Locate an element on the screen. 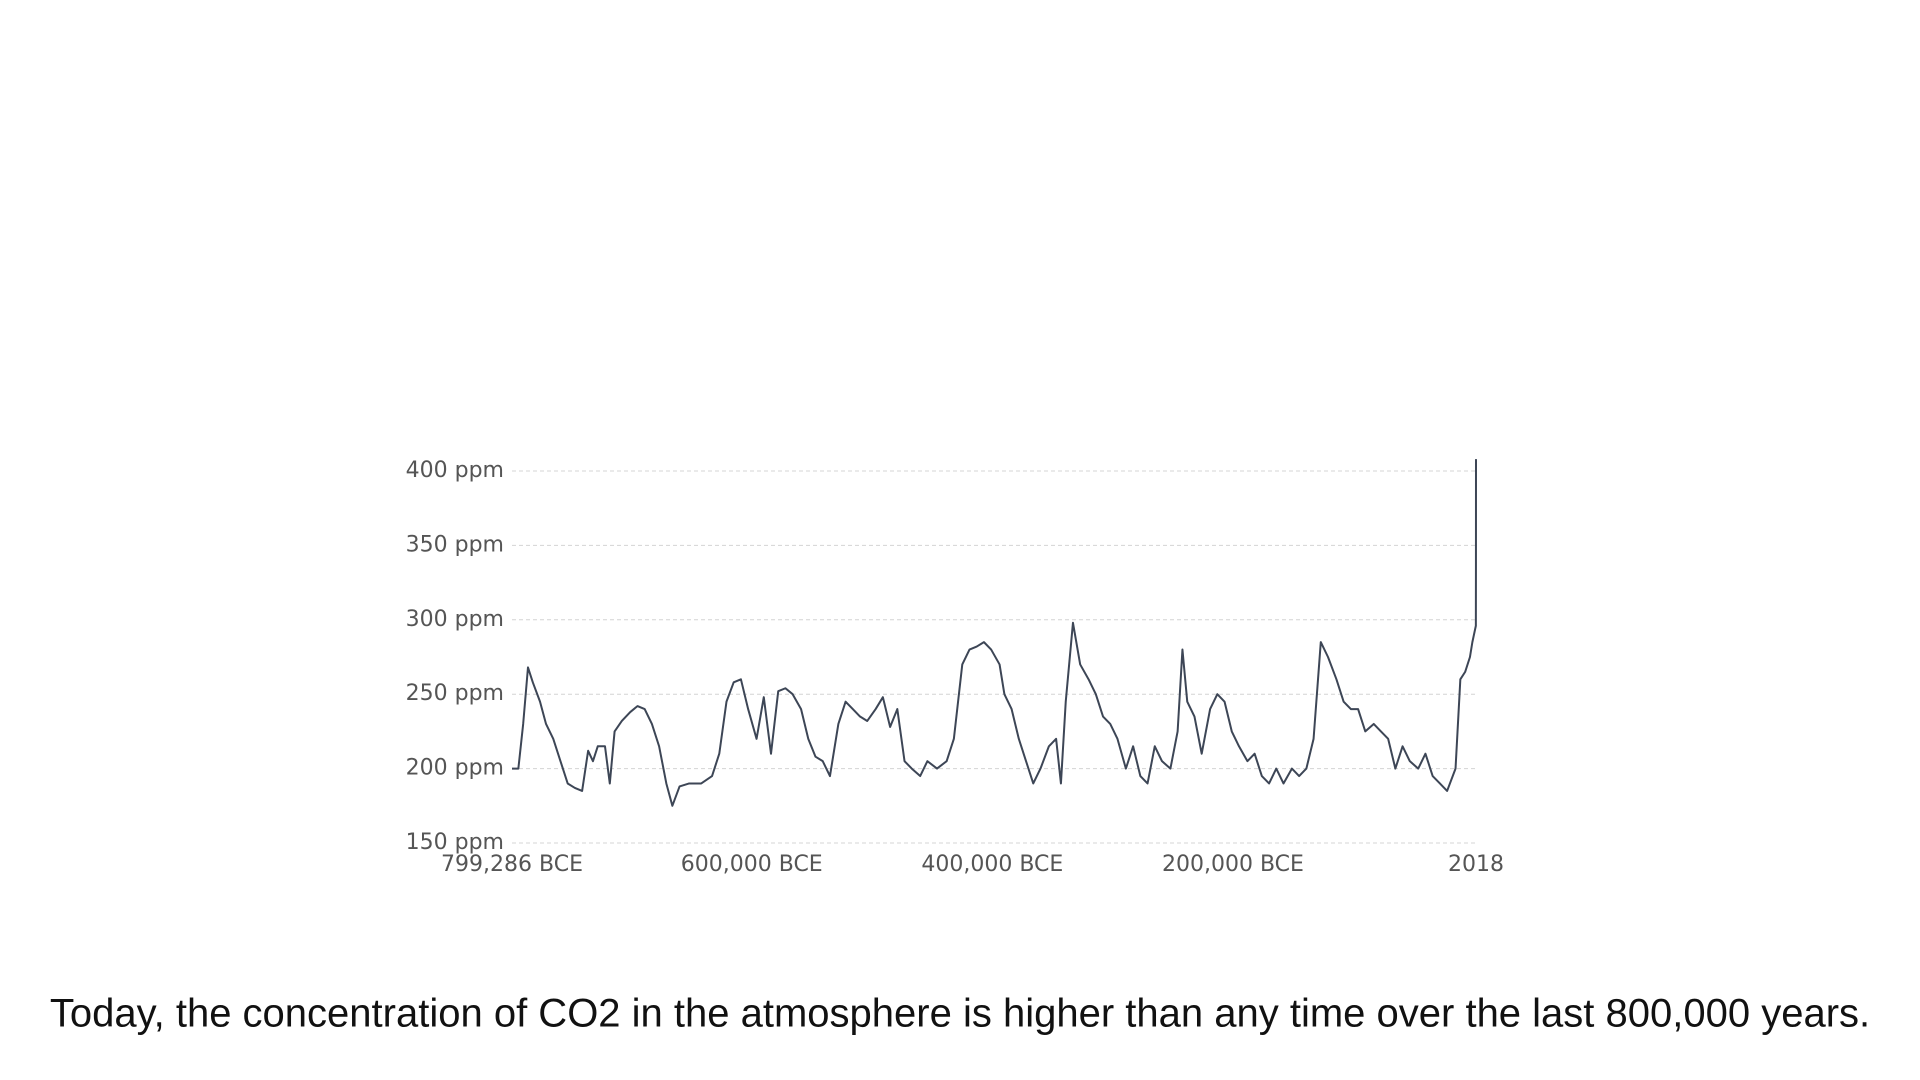 This screenshot has width=1920, height=1080. y-tick-label: 400 ppm is located at coordinates (455, 470).